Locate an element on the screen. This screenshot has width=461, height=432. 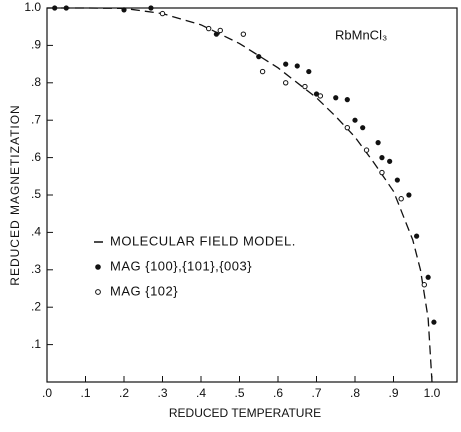
x-tick-label: .9 is located at coordinates (393, 393).